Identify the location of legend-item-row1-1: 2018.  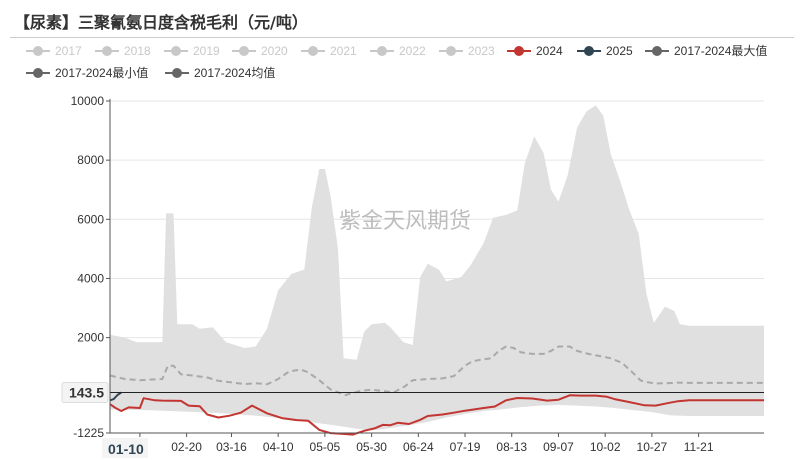
(123, 51).